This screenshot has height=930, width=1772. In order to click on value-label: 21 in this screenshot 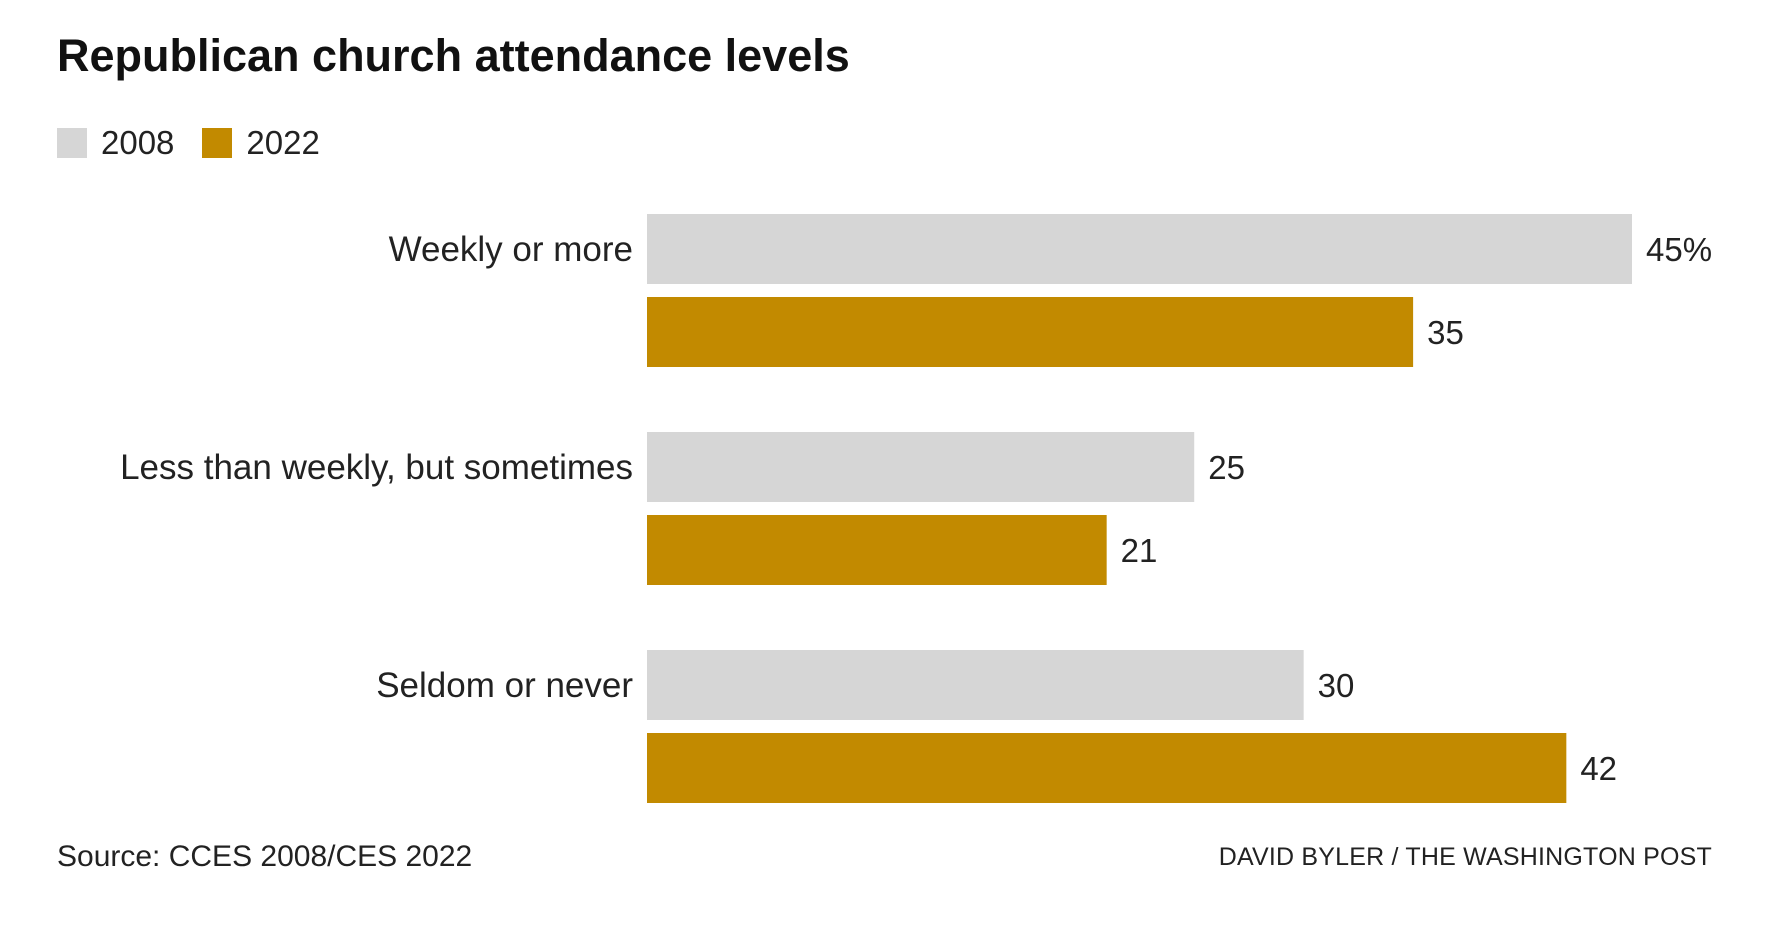, I will do `click(1139, 550)`.